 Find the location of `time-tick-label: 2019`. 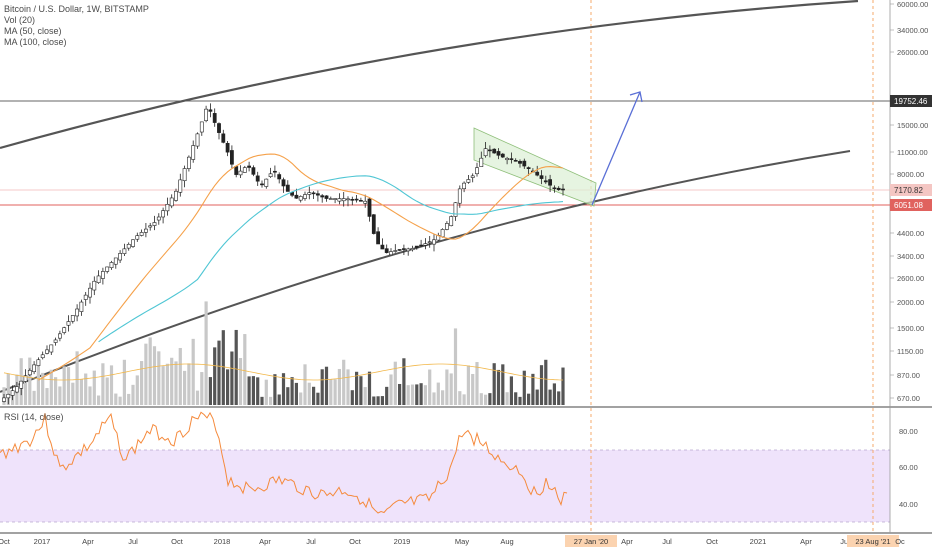

time-tick-label: 2019 is located at coordinates (402, 541).